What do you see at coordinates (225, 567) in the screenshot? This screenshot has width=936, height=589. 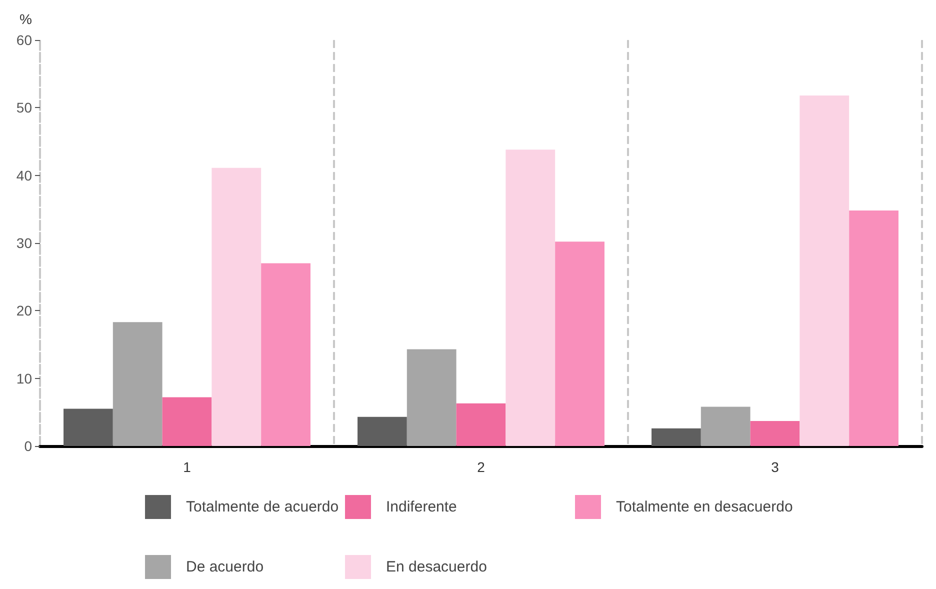 I see `legend-label: De acuerdo` at bounding box center [225, 567].